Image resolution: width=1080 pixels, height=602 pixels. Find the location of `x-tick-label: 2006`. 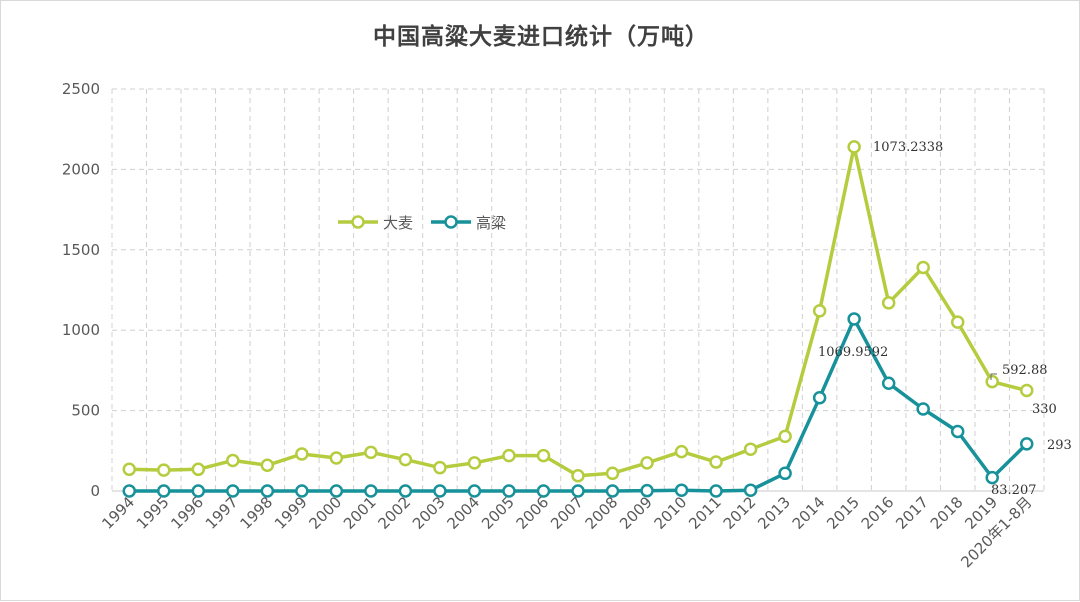

x-tick-label: 2006 is located at coordinates (533, 513).